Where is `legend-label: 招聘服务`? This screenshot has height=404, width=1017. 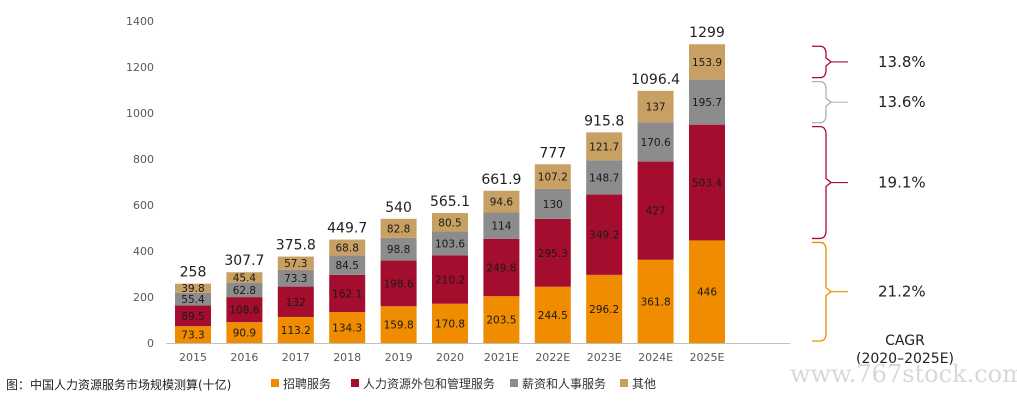
legend-label: 招聘服务 is located at coordinates (307, 383).